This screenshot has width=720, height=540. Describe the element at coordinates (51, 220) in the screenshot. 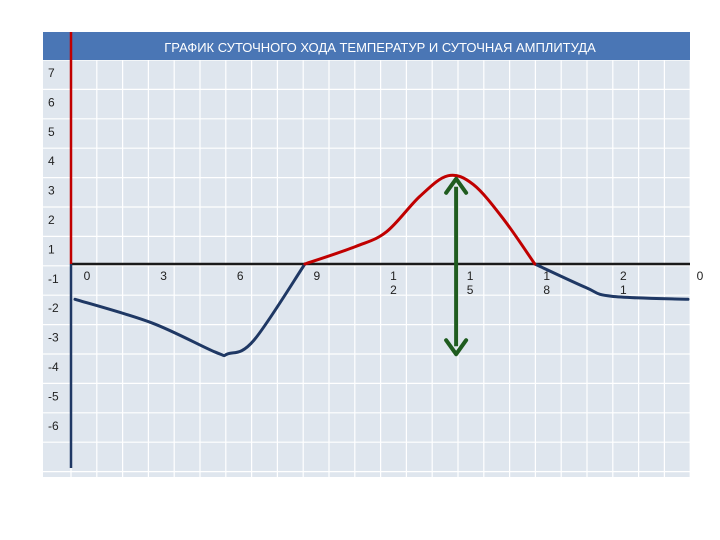

I see `y-tick-label: 2` at that location.